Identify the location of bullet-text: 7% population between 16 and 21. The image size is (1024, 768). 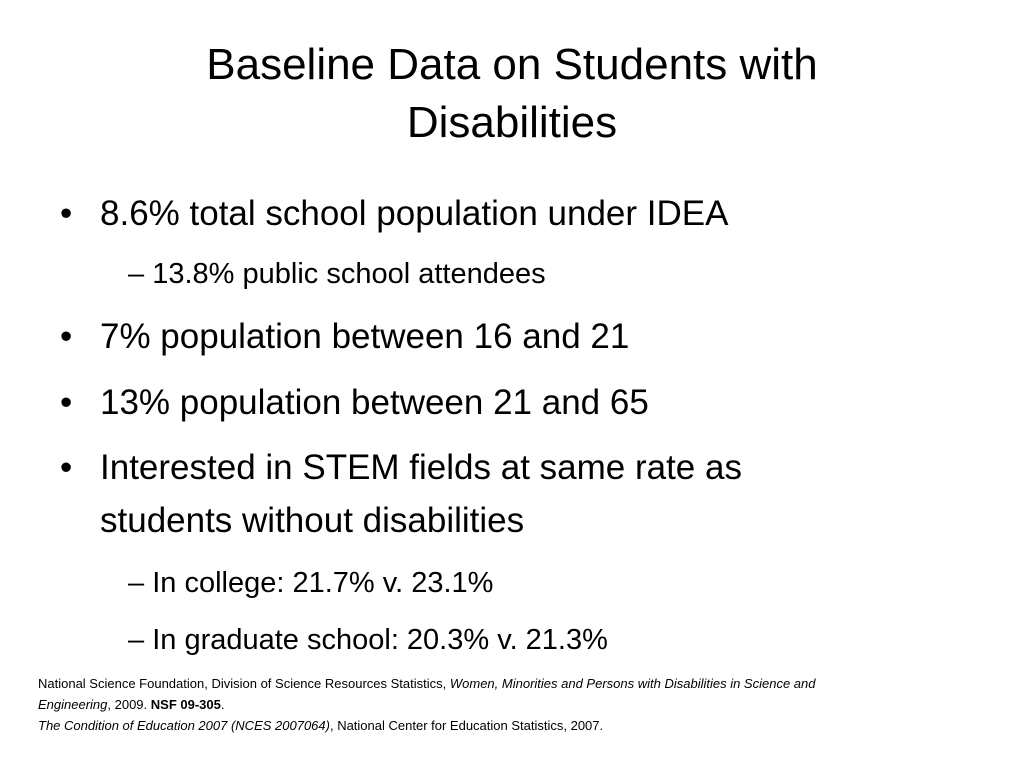
(365, 336).